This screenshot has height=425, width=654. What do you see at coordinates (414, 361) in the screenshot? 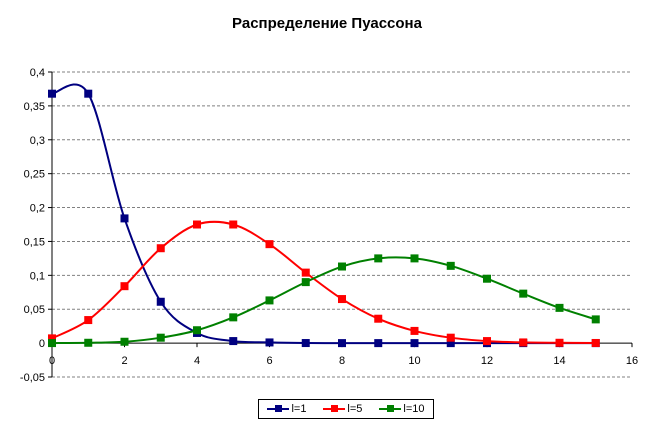
I see `x-tick-label: 10` at bounding box center [414, 361].